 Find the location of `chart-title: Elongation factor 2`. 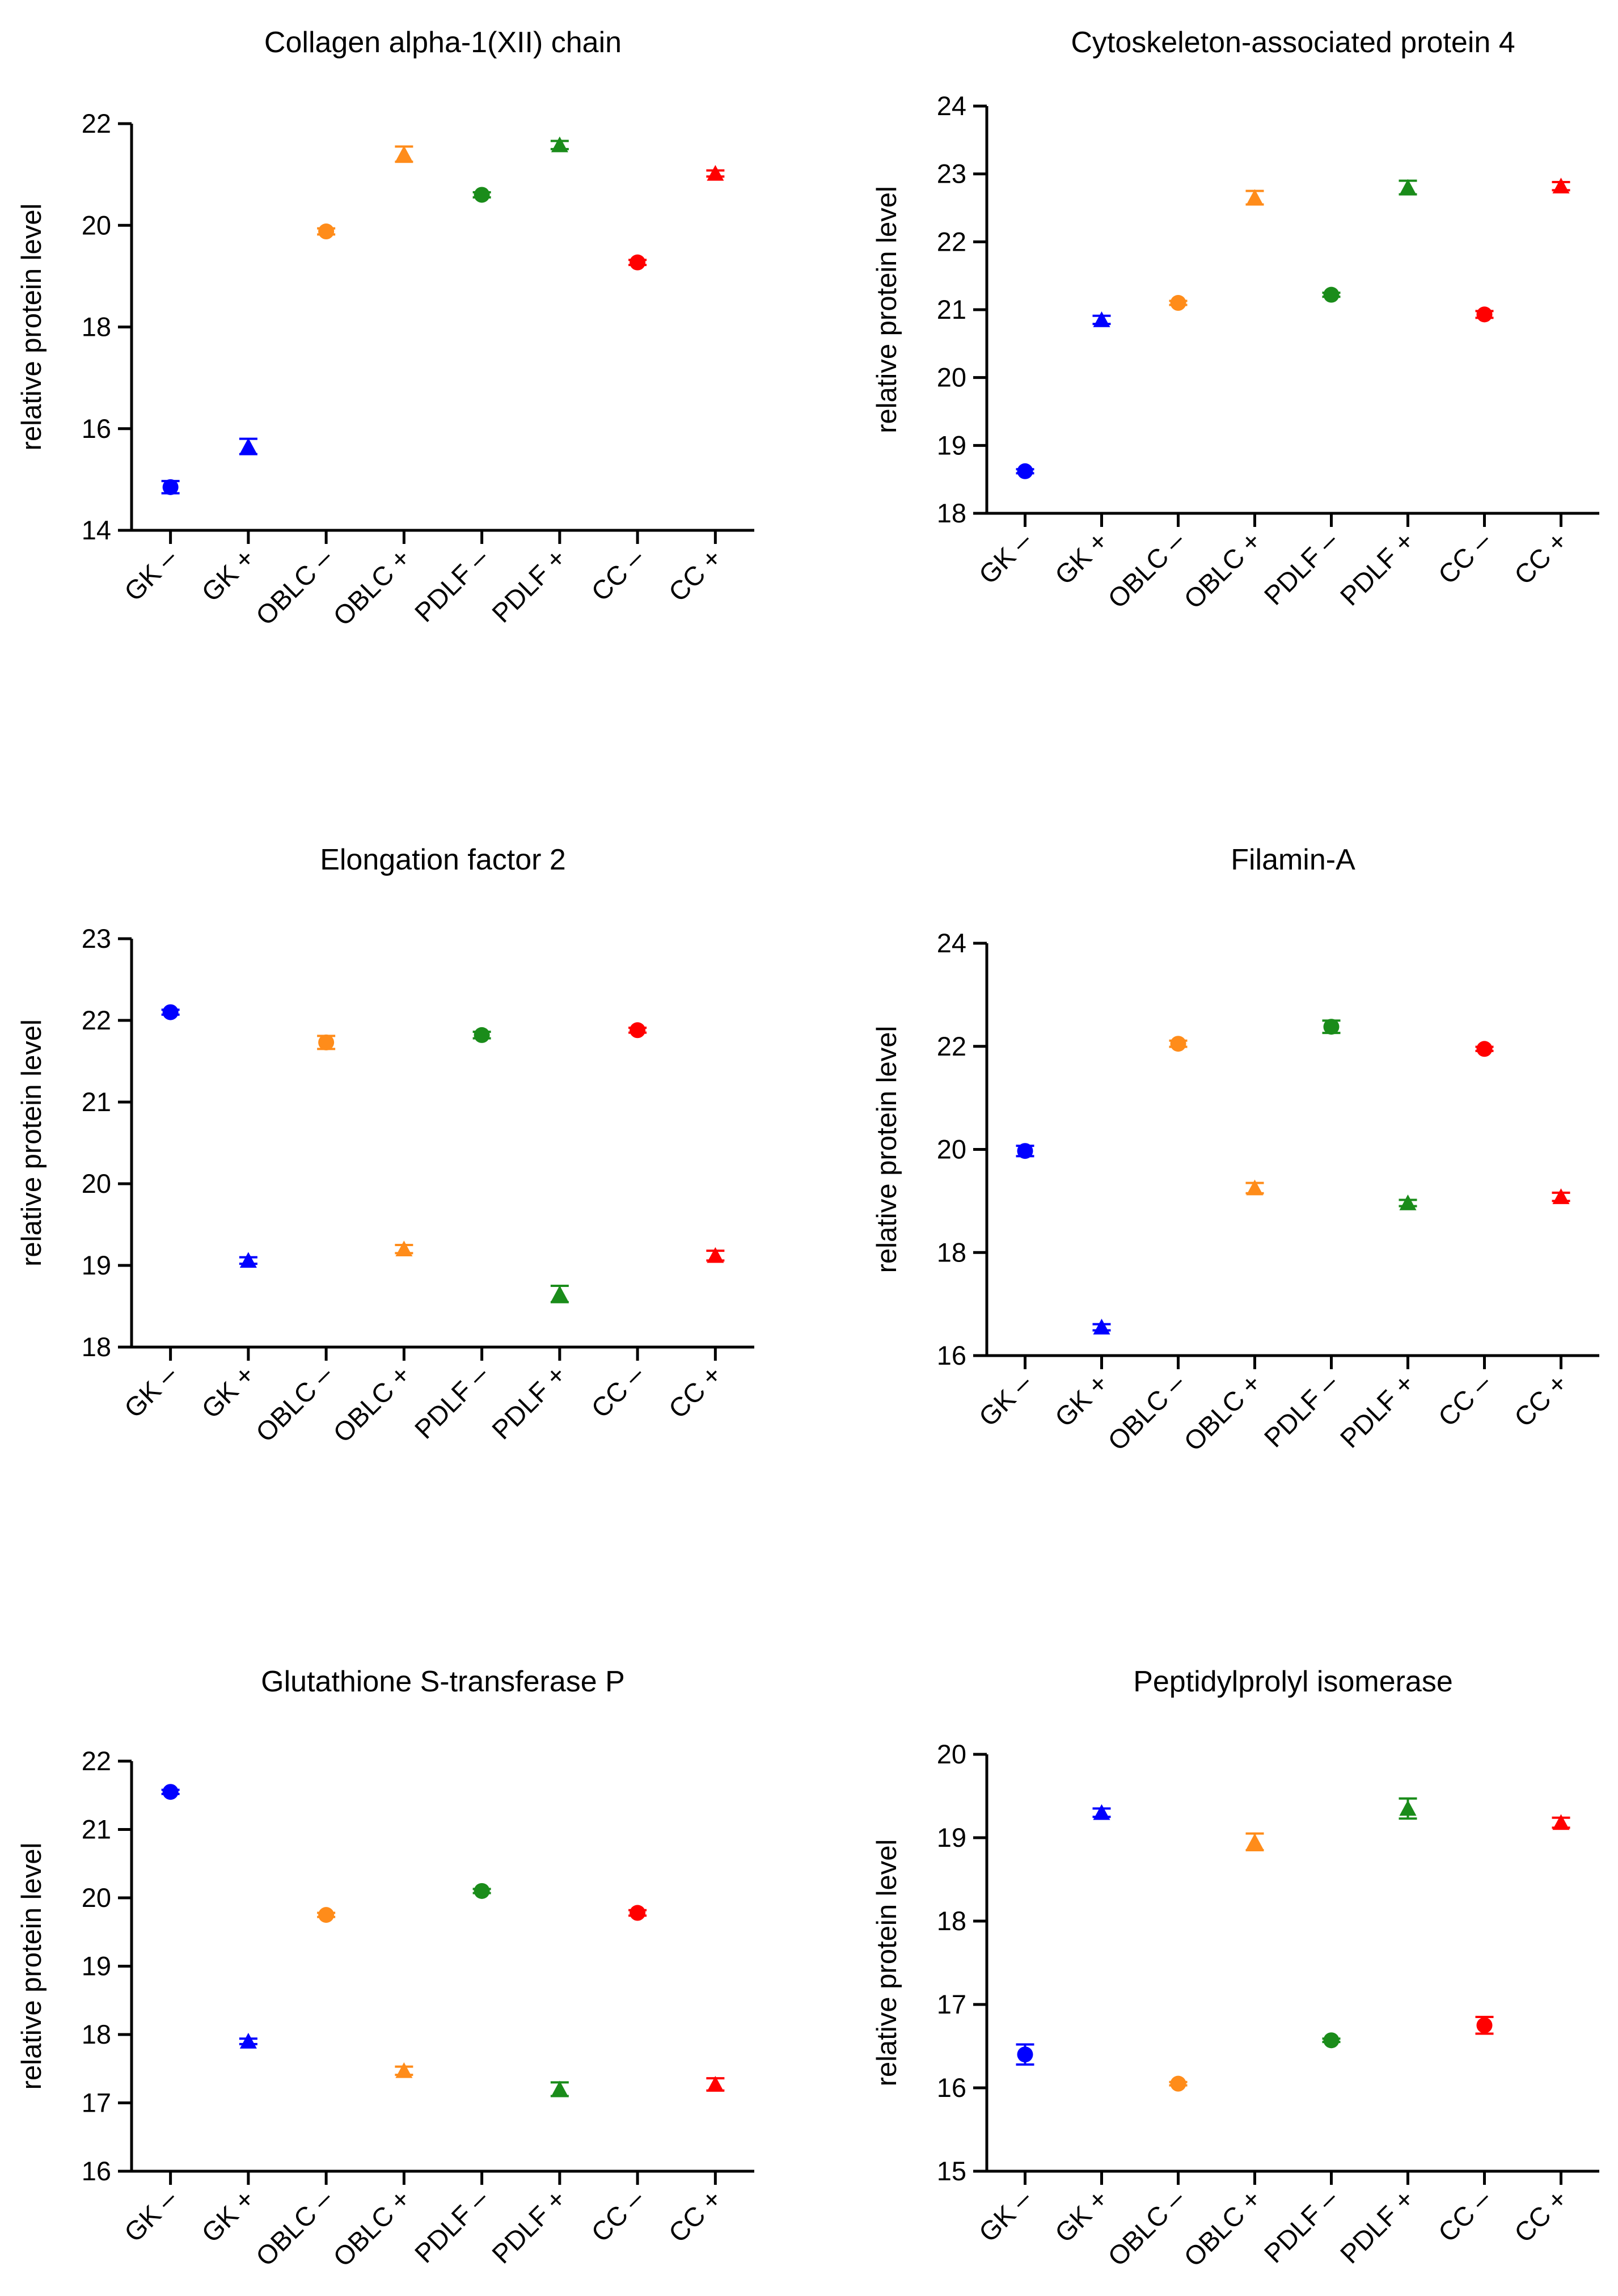

chart-title: Elongation factor 2 is located at coordinates (443, 859).